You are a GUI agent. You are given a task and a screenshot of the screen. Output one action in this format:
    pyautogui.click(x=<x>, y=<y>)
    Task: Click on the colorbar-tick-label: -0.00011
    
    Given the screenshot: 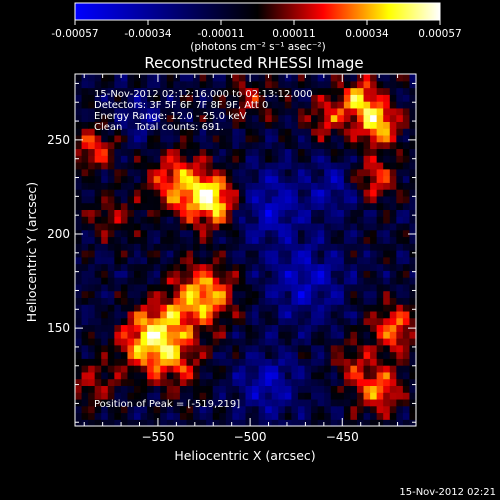 What is the action you would take?
    pyautogui.click(x=220, y=34)
    